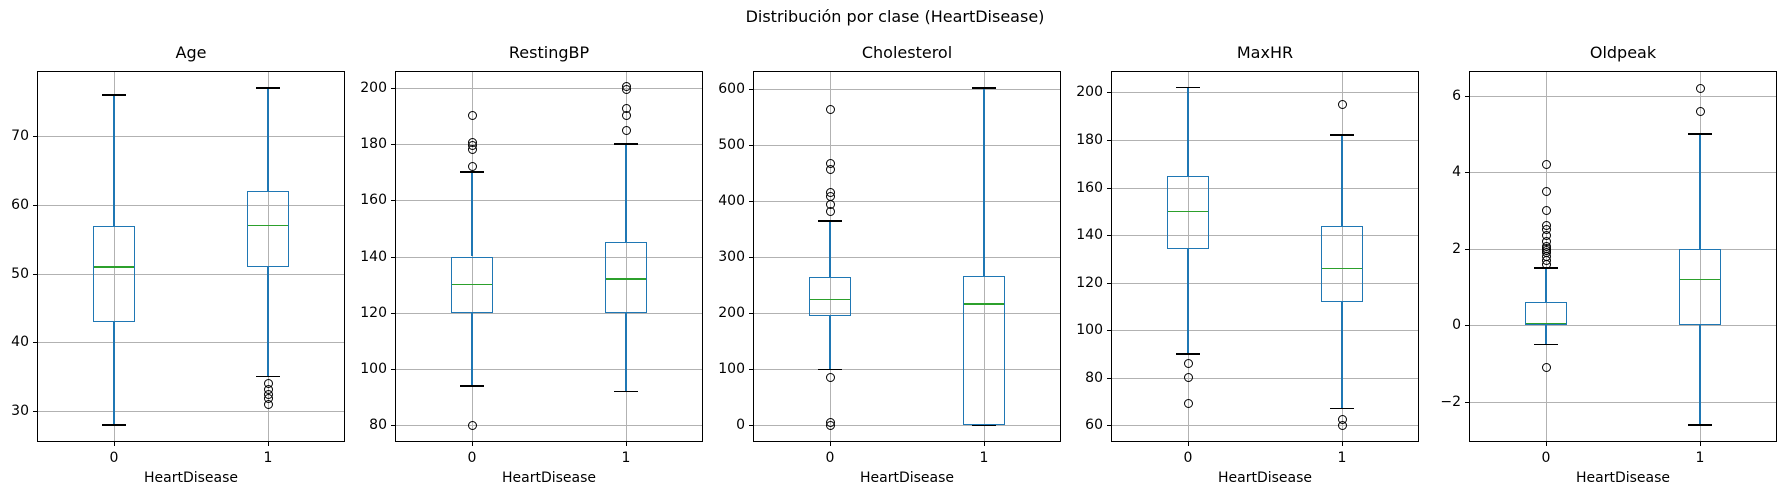 This screenshot has height=495, width=1790. Describe the element at coordinates (731, 313) in the screenshot. I see `y-tick-label: 200` at that location.